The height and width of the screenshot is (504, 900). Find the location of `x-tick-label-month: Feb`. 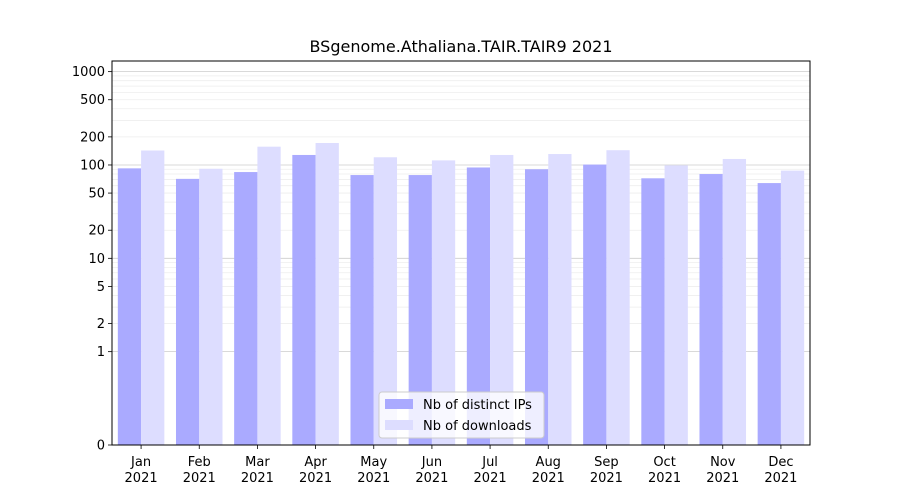

x-tick-label-month: Feb is located at coordinates (199, 462).